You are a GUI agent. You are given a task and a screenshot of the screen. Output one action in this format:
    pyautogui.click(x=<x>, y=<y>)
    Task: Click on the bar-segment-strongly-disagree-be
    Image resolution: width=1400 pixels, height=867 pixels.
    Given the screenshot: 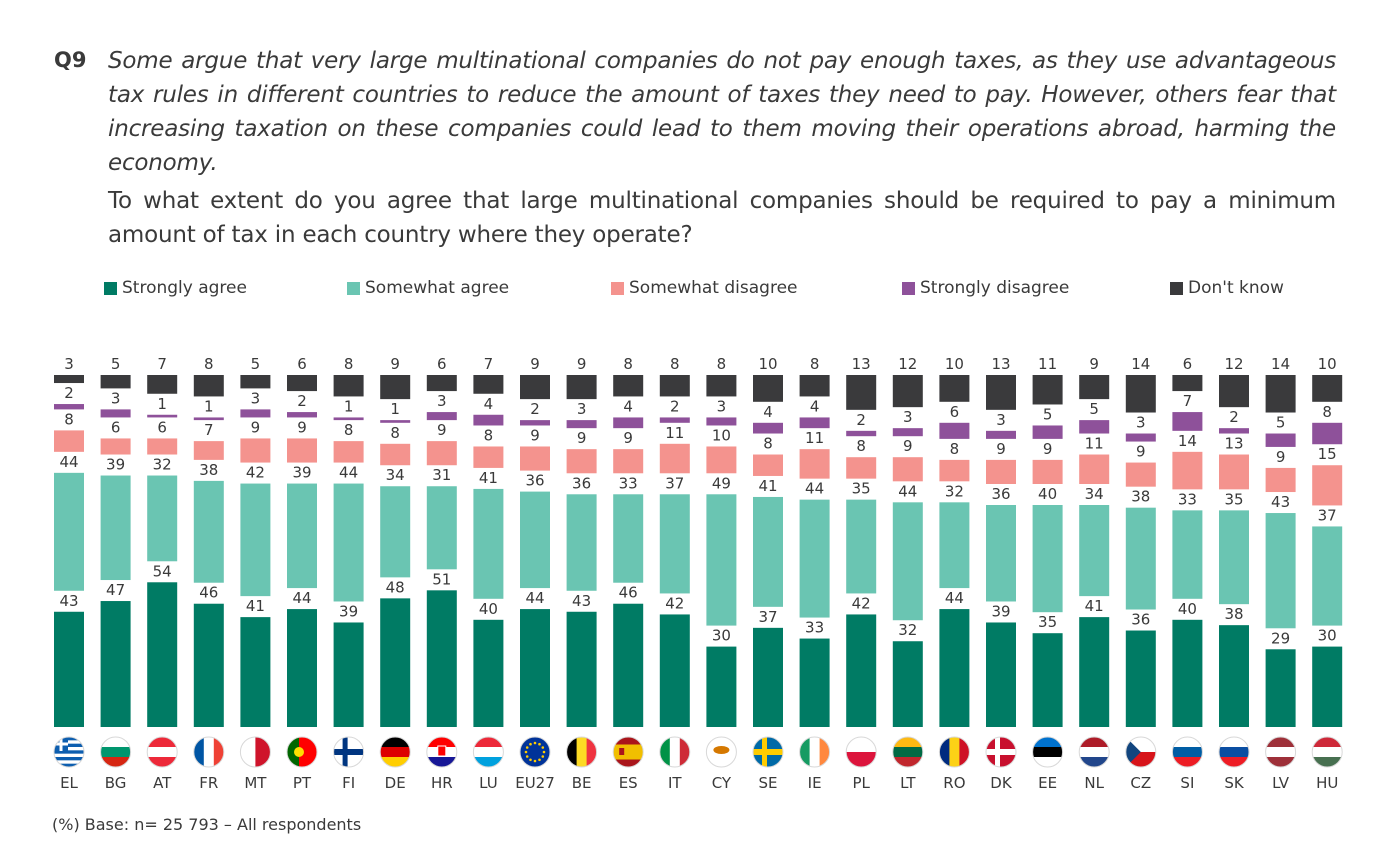 What is the action you would take?
    pyautogui.click(x=581, y=424)
    